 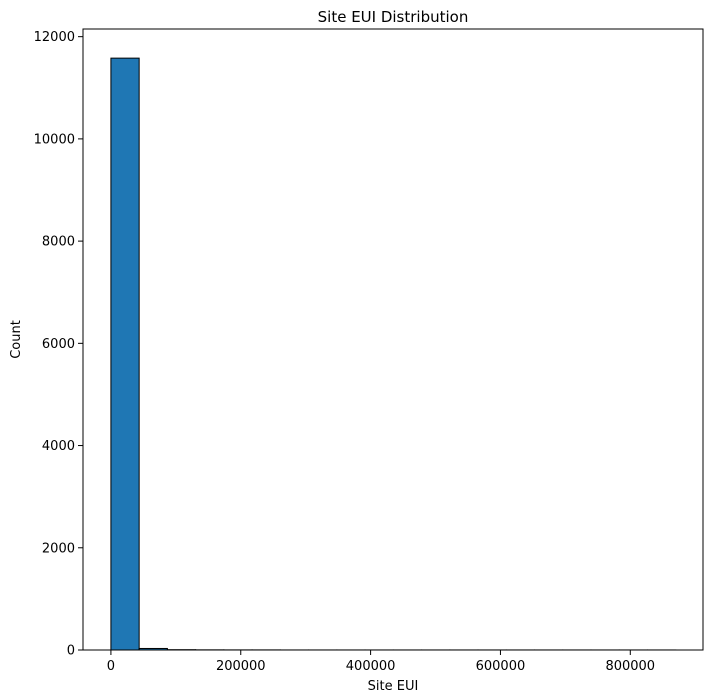 I want to click on y-tick-label: 6000, so click(x=58, y=344).